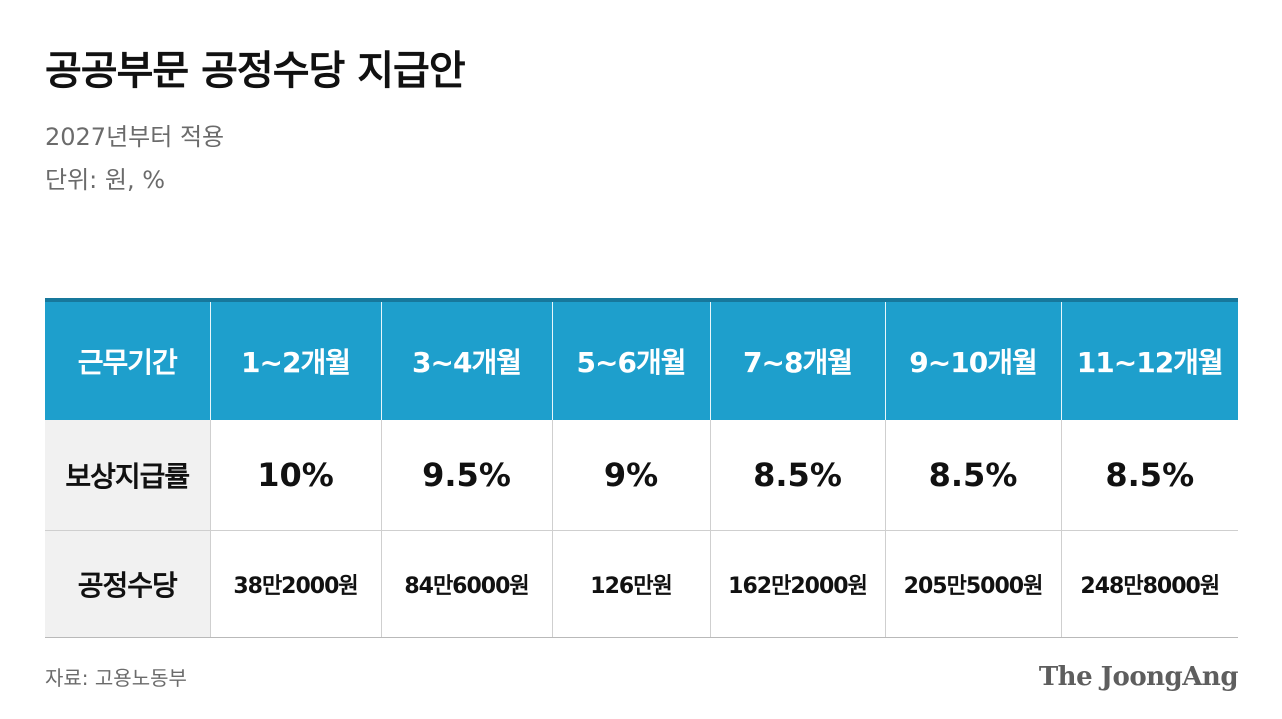  What do you see at coordinates (105, 180) in the screenshot?
I see `unit-note: 단위: 원, %` at bounding box center [105, 180].